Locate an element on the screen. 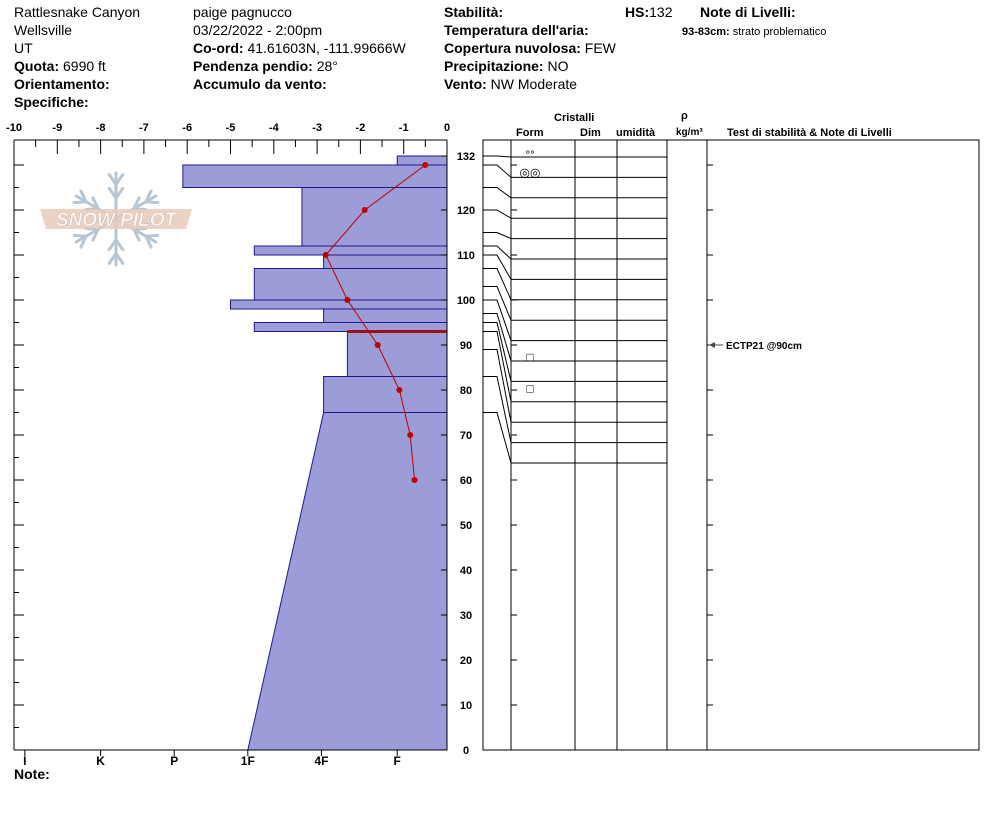  temperature-tick-label: 0 is located at coordinates (447, 128).